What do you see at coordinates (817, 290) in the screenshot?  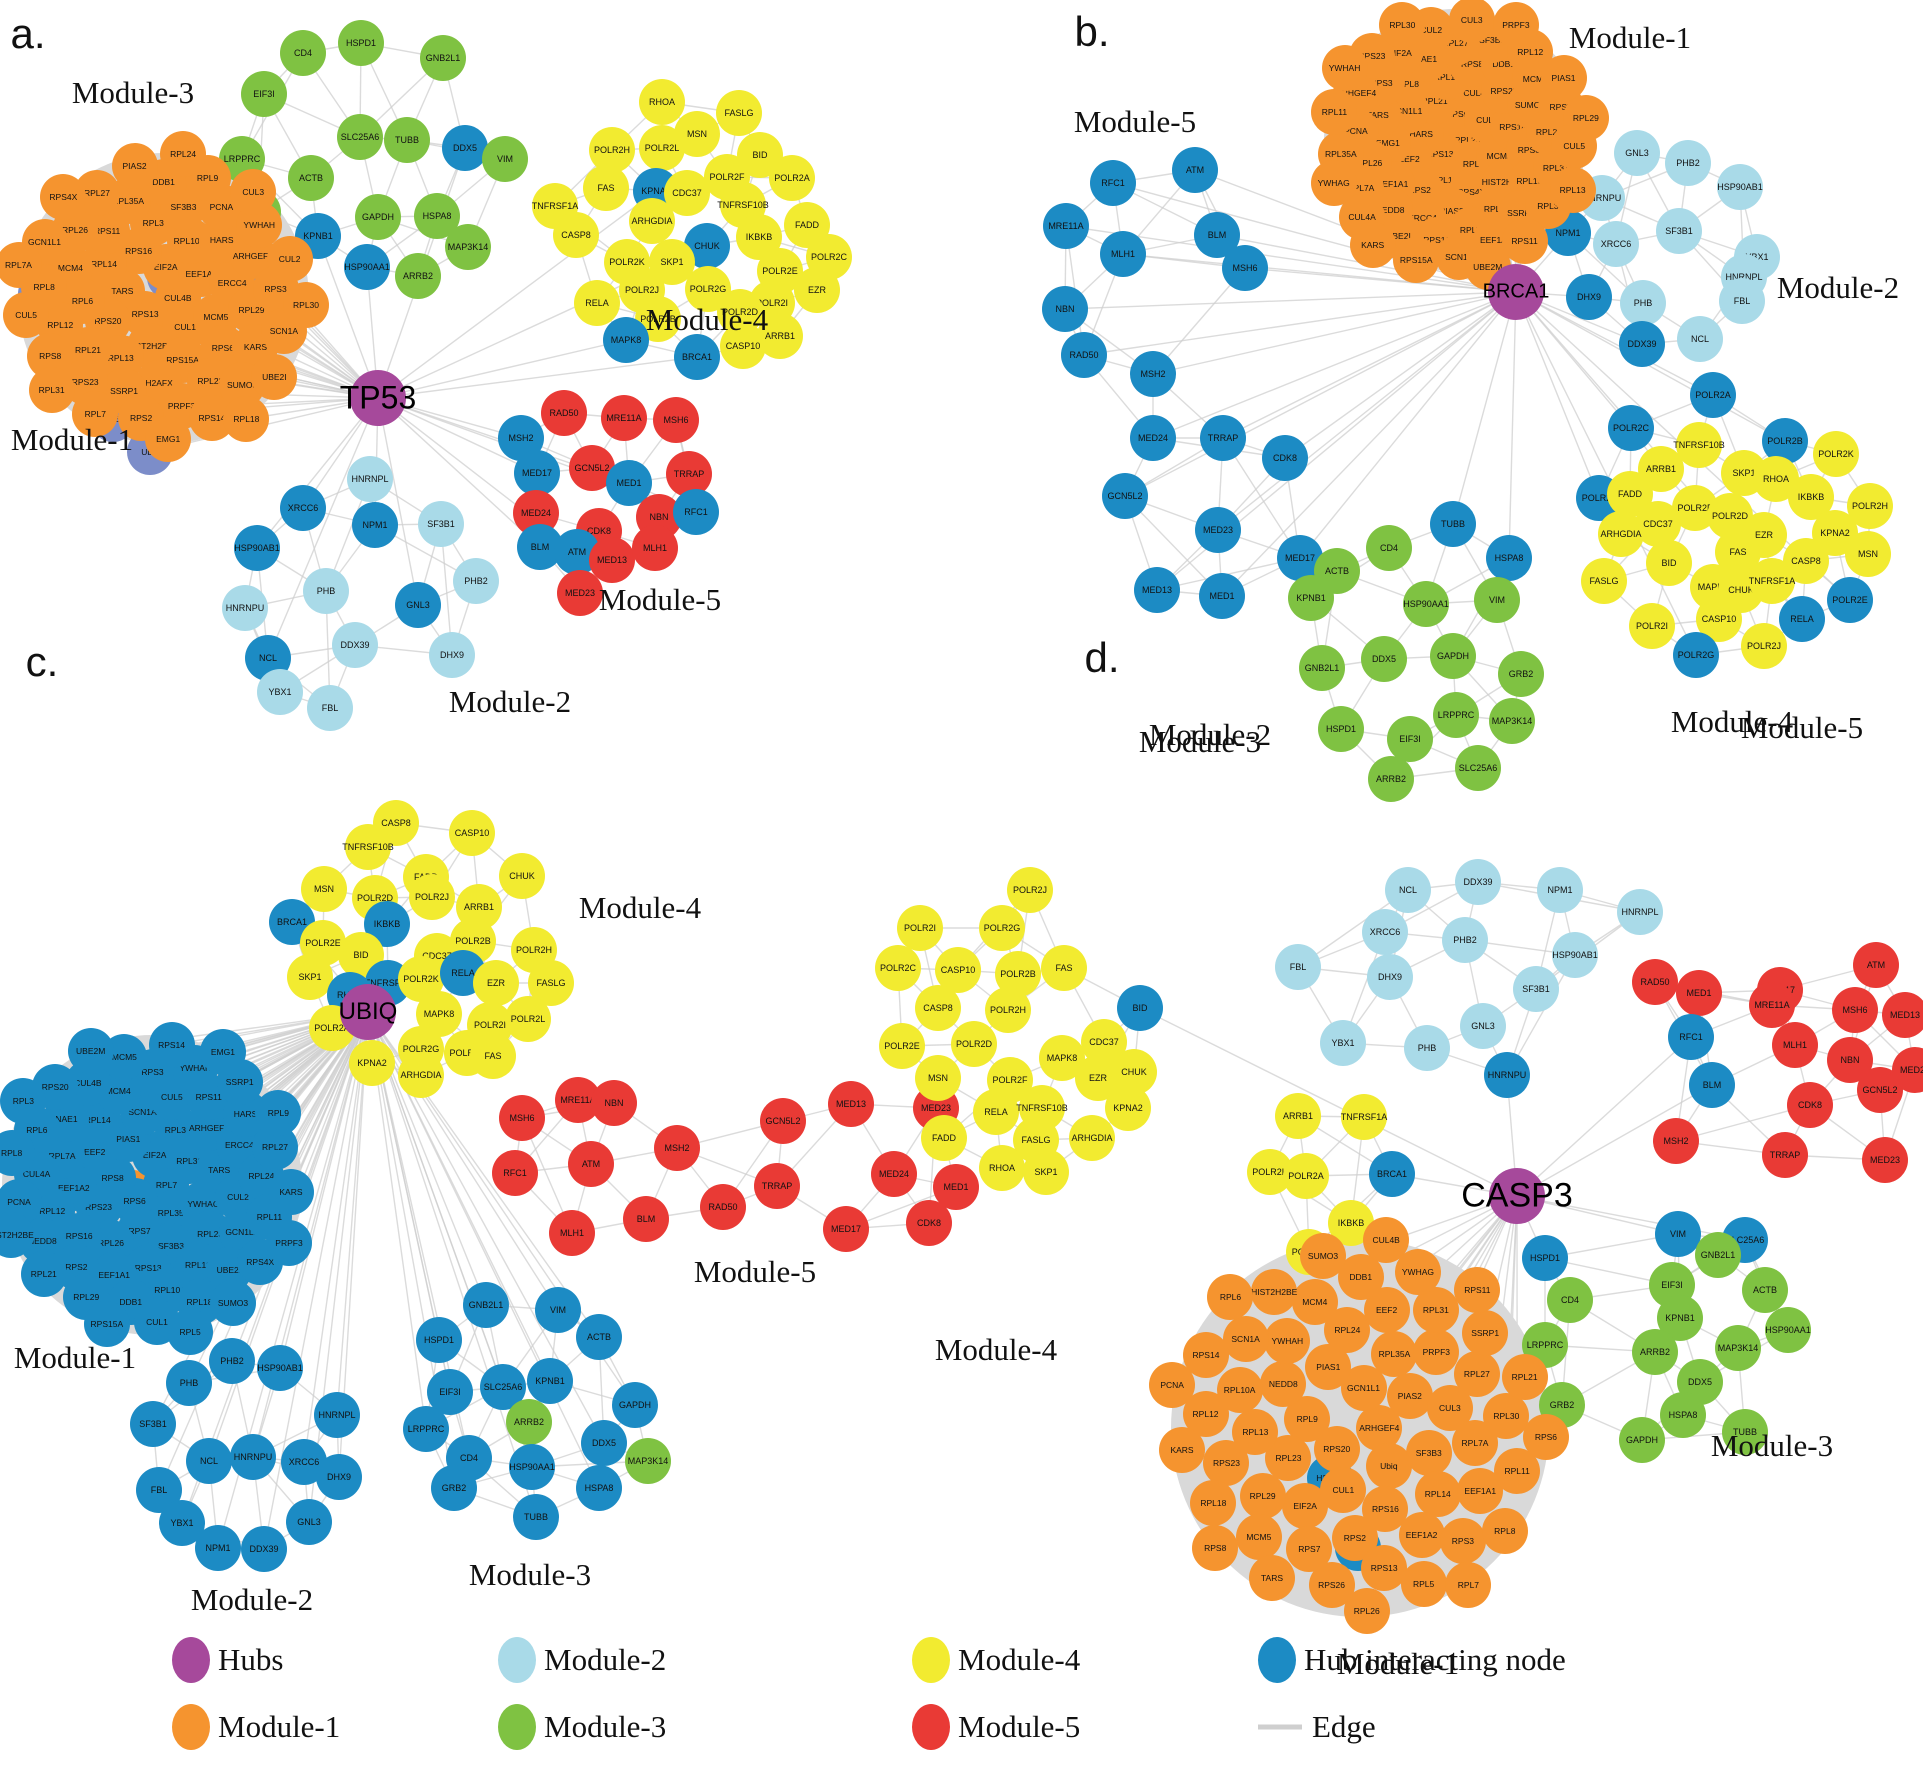 I see `node-EZR: EZR` at bounding box center [817, 290].